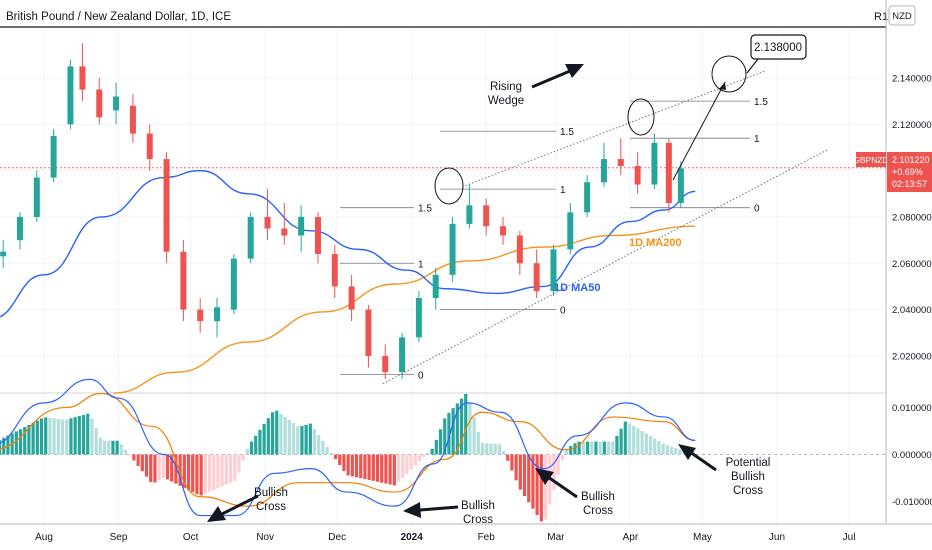 The width and height of the screenshot is (932, 550). I want to click on macd-tick-label: 0.010000, so click(912, 408).